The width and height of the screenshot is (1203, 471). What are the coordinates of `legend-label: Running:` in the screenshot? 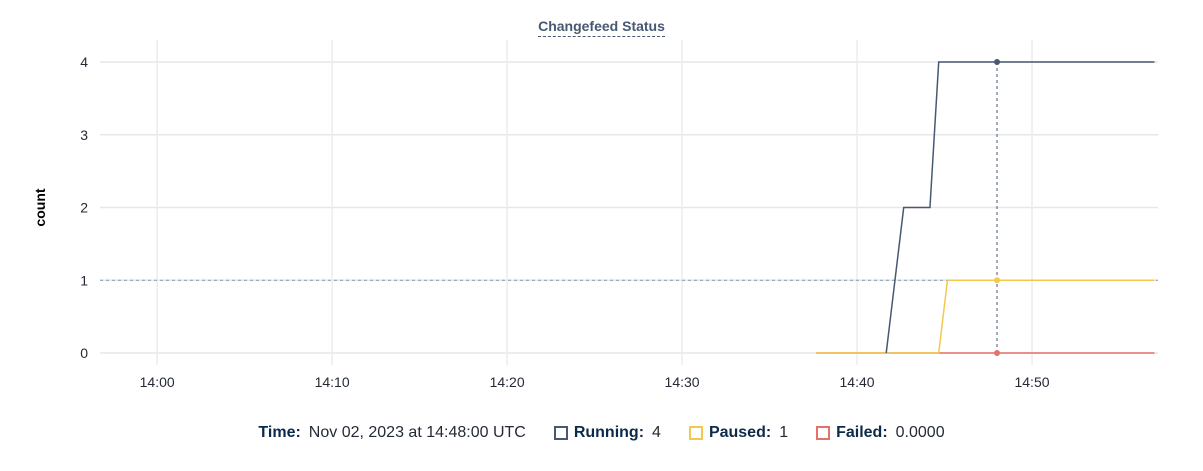 It's located at (609, 432).